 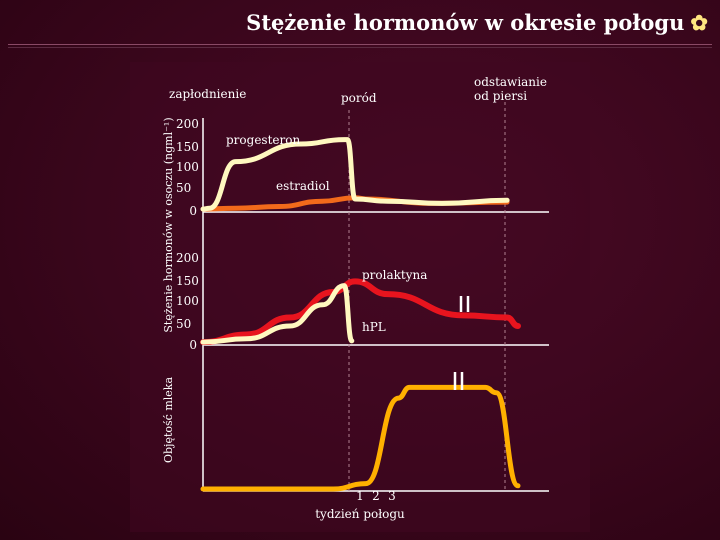 I want to click on title-bar: Stężenie hormonów w okresie połogu ✿, so click(x=360, y=24).